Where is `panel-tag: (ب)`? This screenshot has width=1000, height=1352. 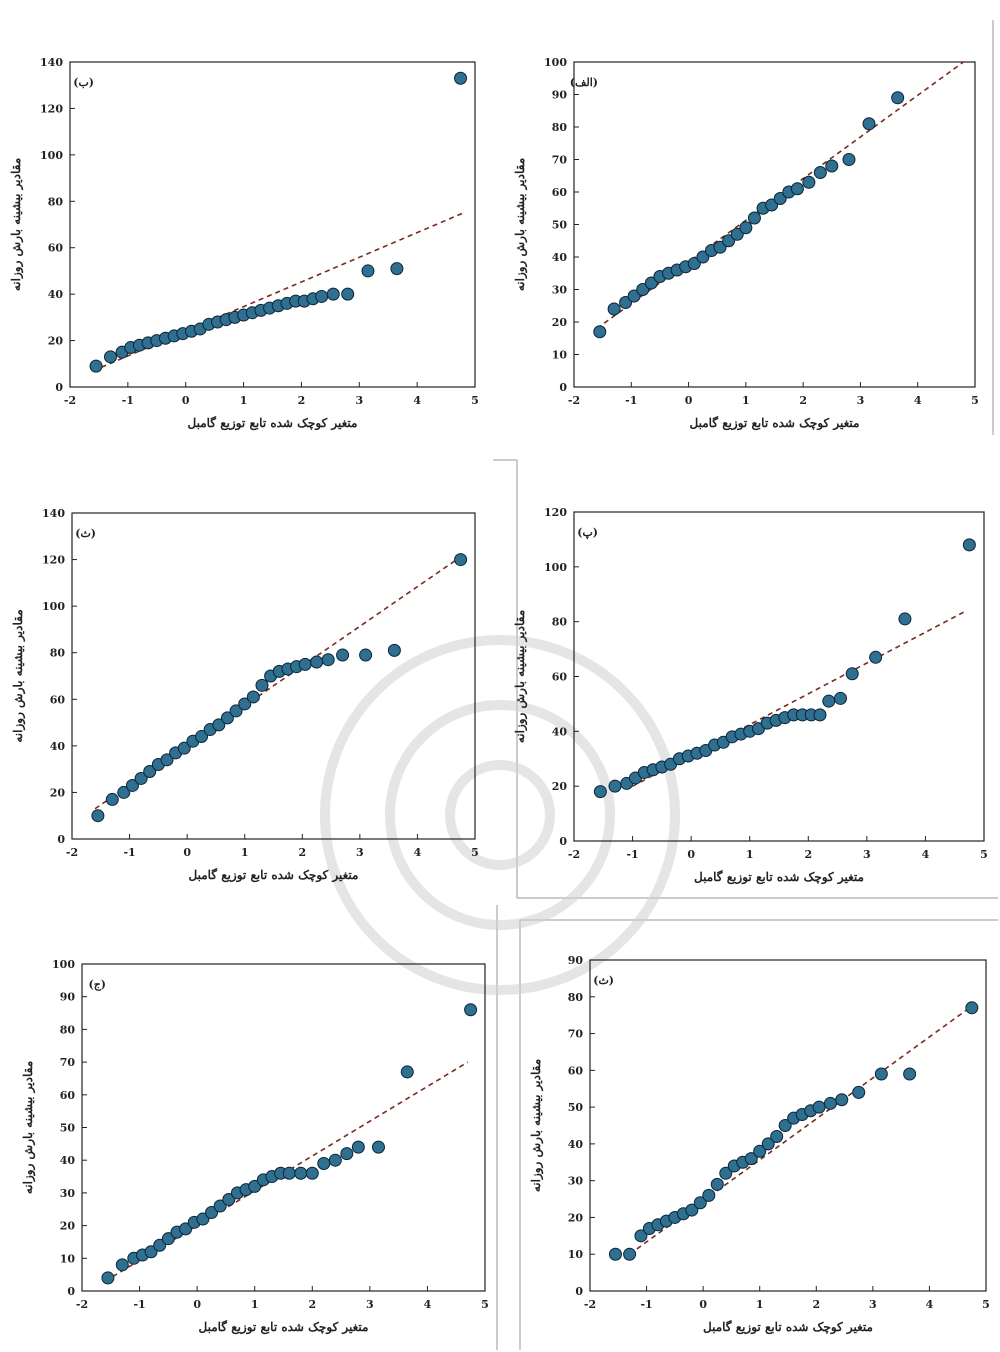 panel-tag: (ب) is located at coordinates (83, 82).